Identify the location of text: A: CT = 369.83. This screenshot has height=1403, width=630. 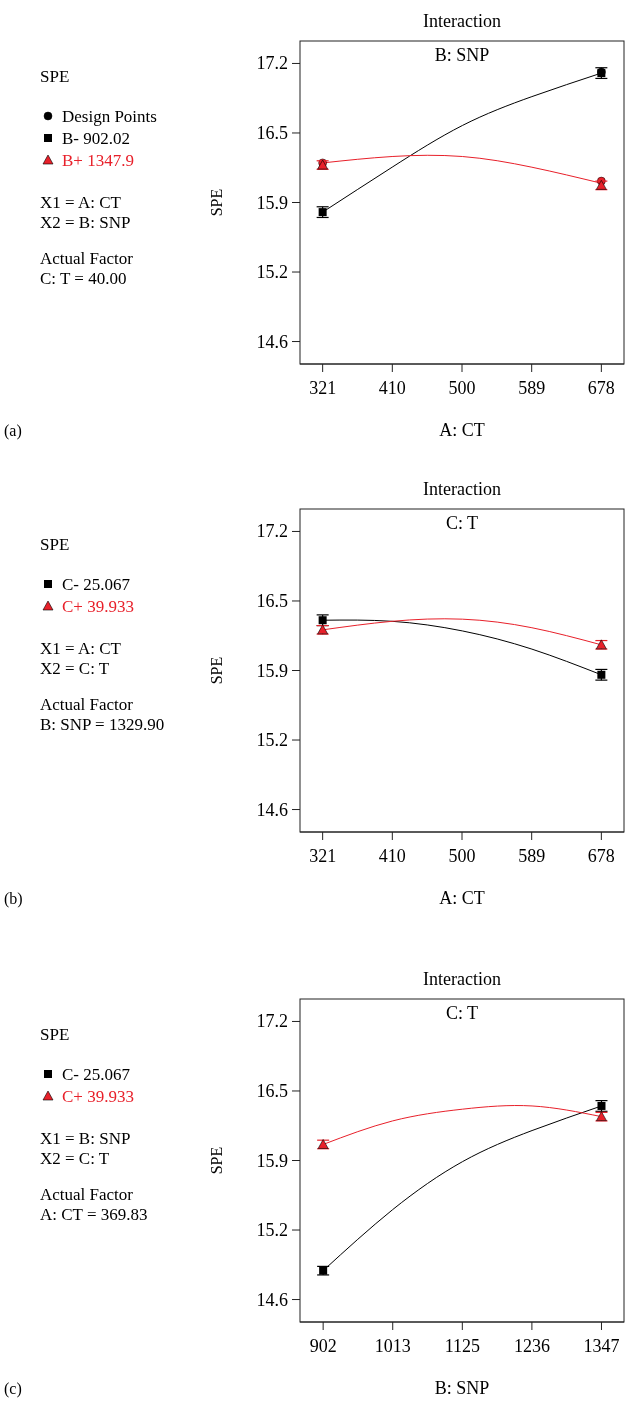
(94, 1214).